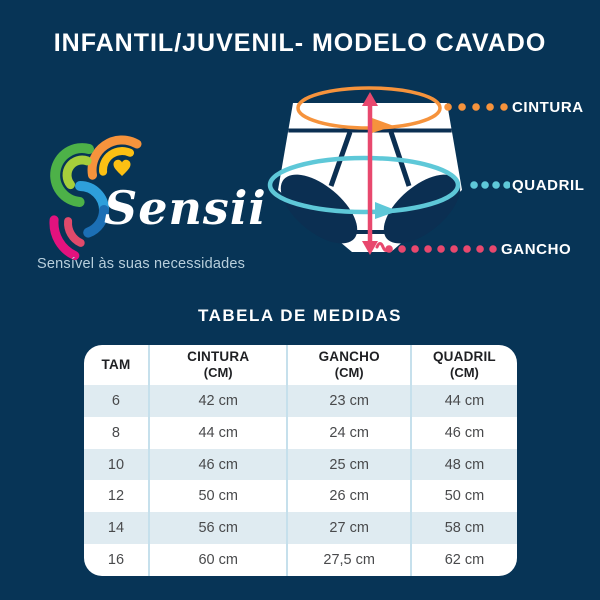 The width and height of the screenshot is (600, 600). I want to click on cell-cintura: 60 cm, so click(217, 560).